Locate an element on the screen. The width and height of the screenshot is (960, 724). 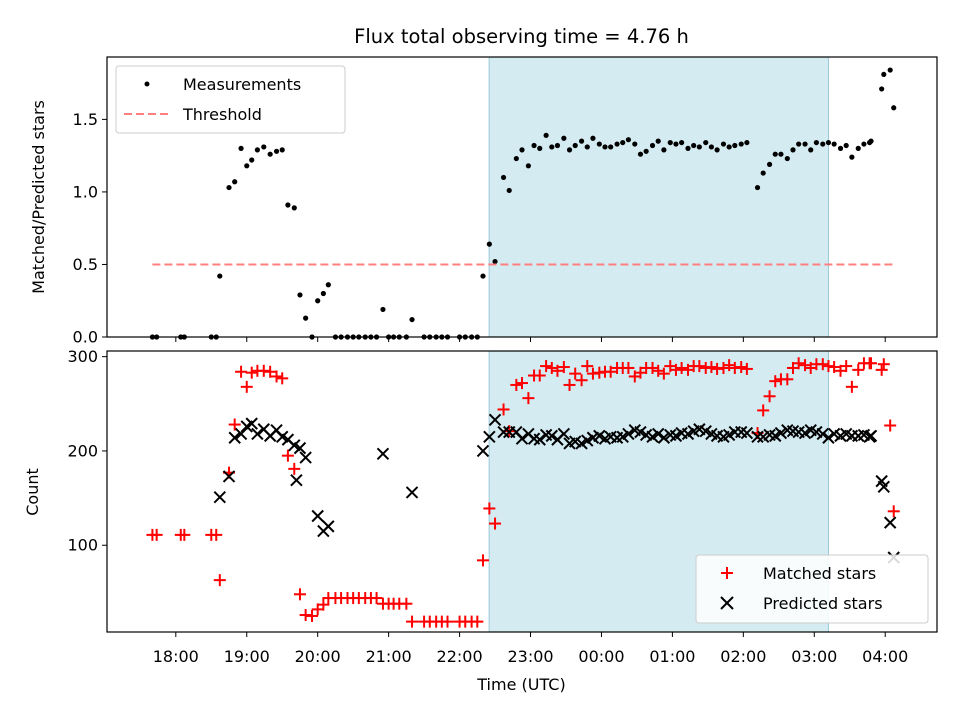
bottom-y-tick-label: 200 is located at coordinates (82, 450).